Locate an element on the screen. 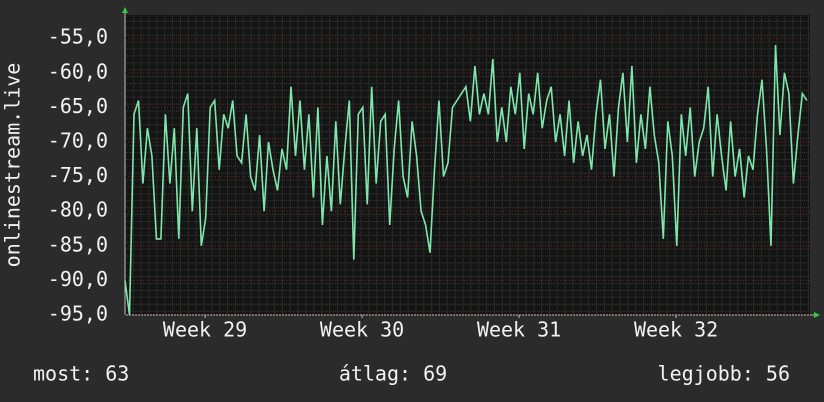 The width and height of the screenshot is (824, 402). y-tick-label: -70,0 is located at coordinates (78, 141).